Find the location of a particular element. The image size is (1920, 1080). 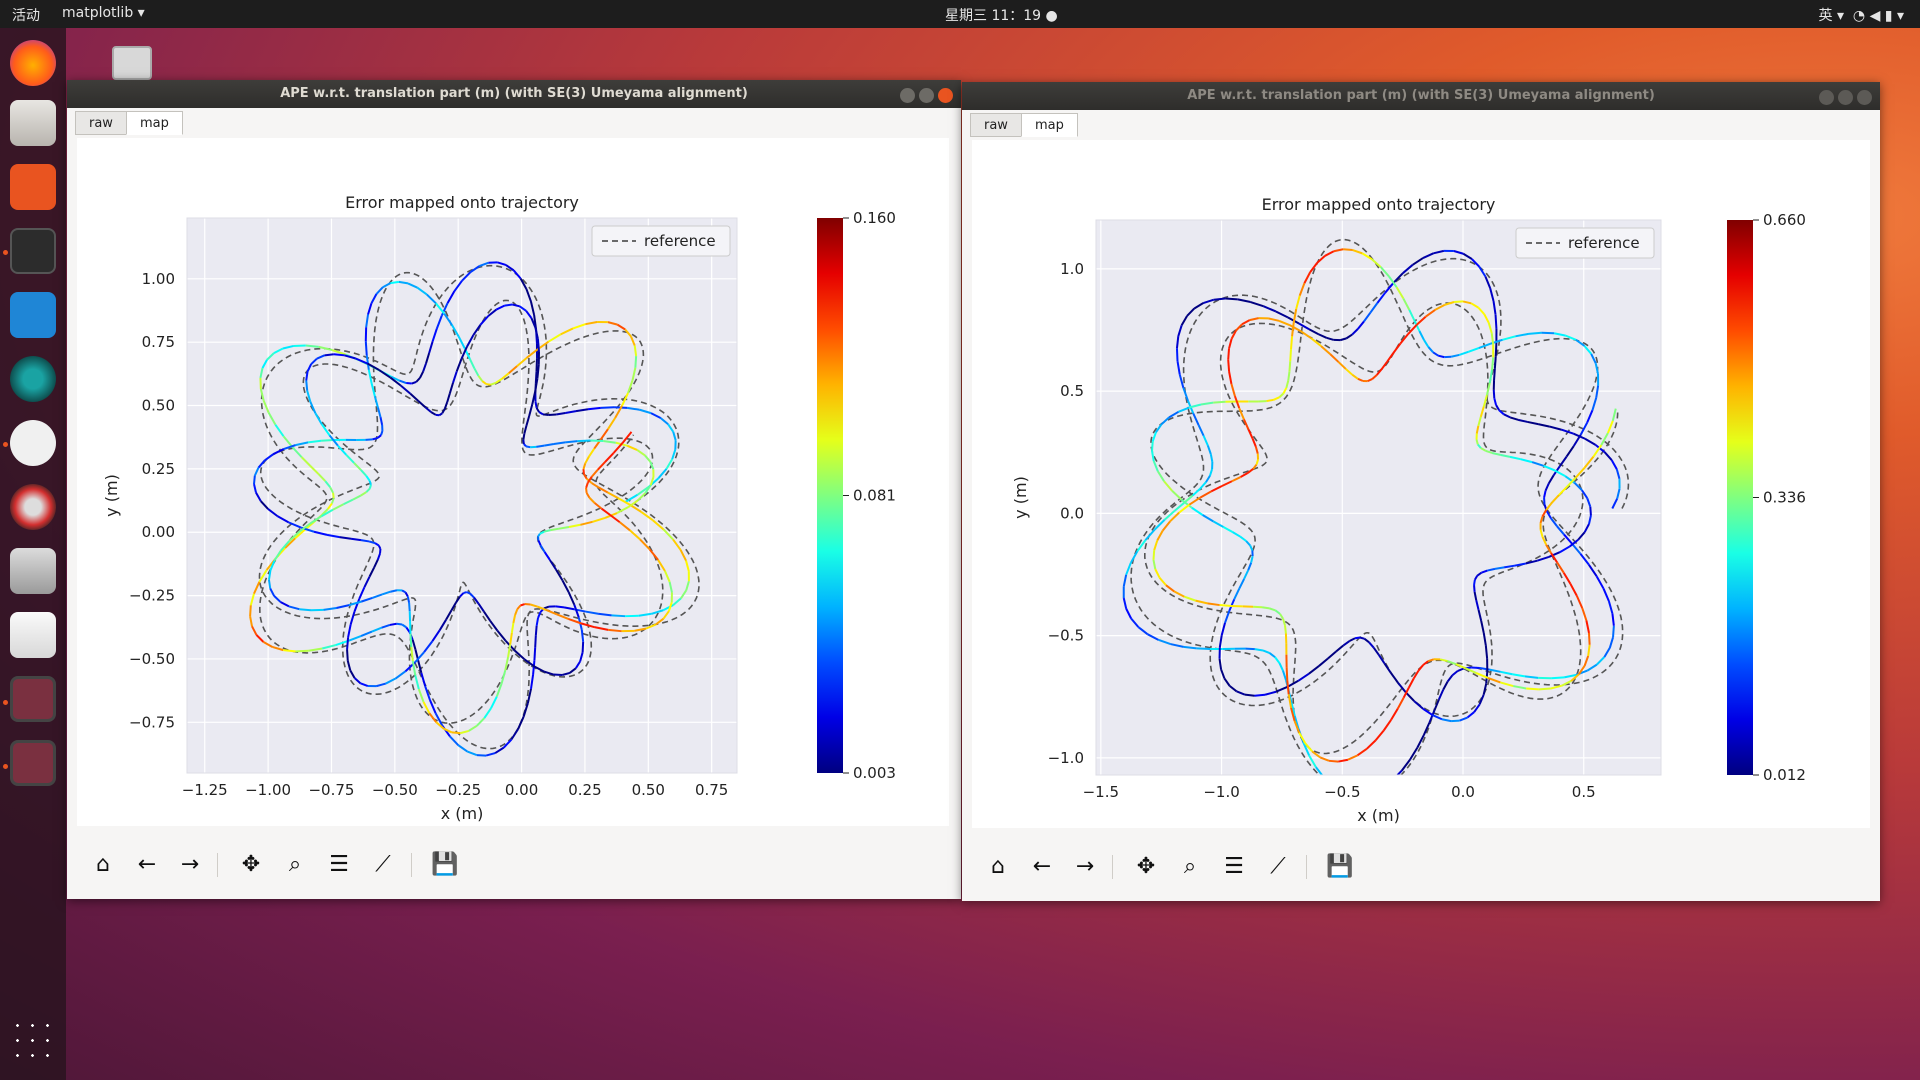

legend-label: reference is located at coordinates (1604, 243).